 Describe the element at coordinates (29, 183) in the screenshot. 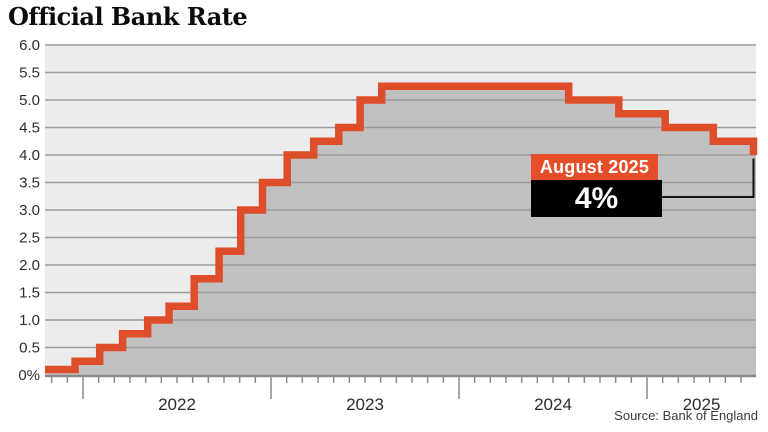

I see `y-axis-tick-label: 3.5` at that location.